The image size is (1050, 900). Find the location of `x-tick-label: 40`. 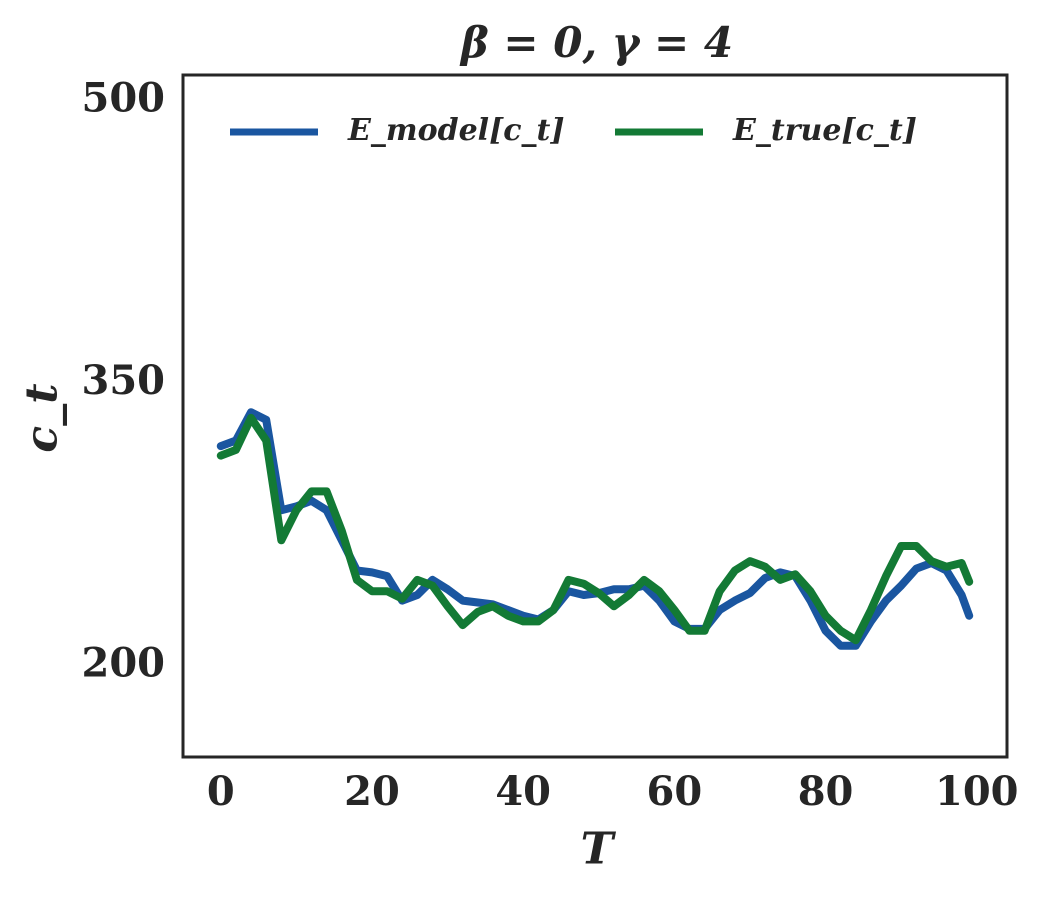

x-tick-label: 40 is located at coordinates (523, 791).